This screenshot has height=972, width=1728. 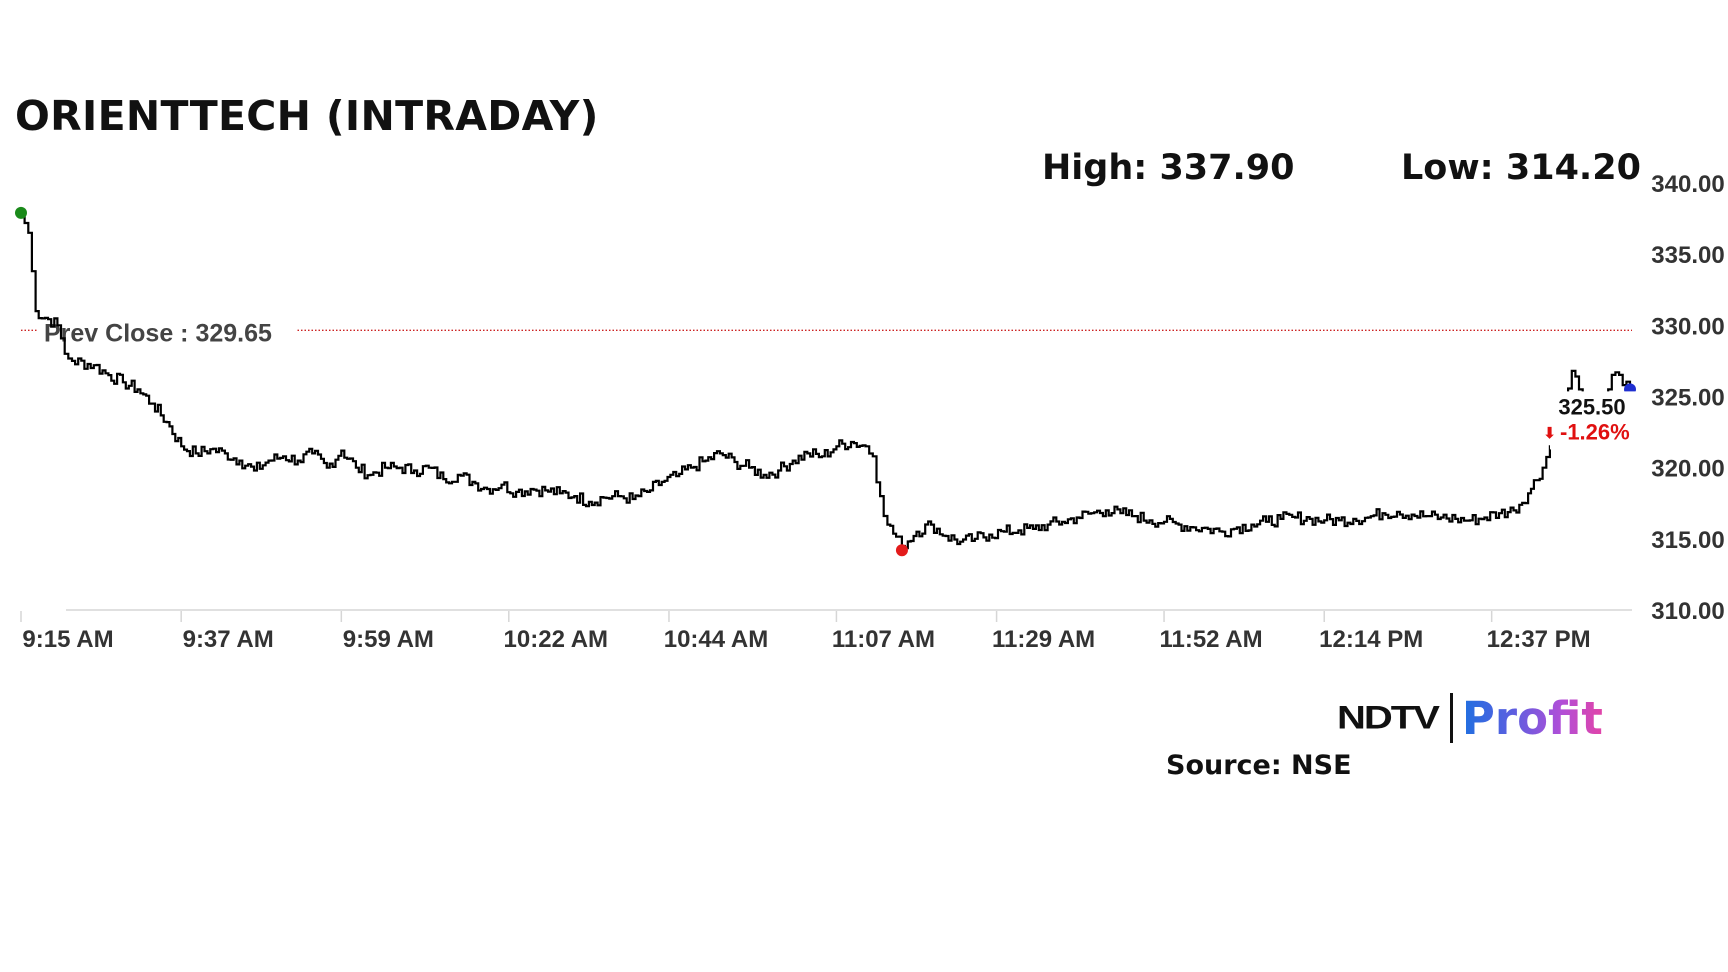 What do you see at coordinates (556, 639) in the screenshot?
I see `x-tick-label: 10:22 AM` at bounding box center [556, 639].